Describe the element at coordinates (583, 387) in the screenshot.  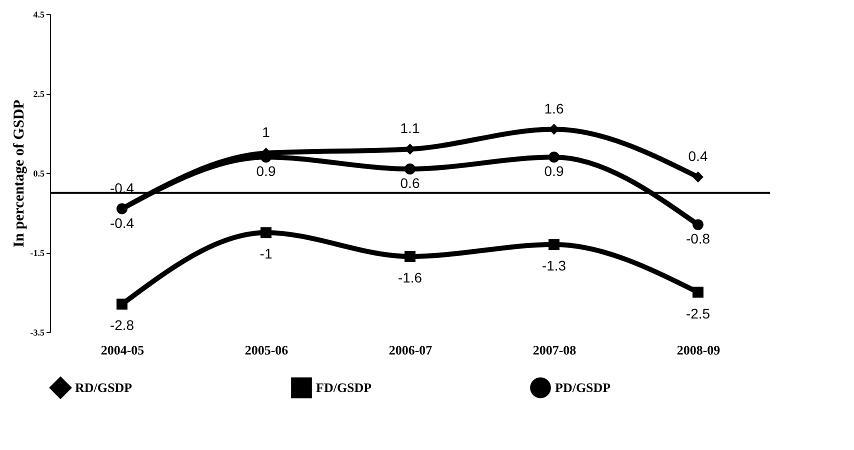
I see `legend-label: PD/GSDP` at that location.